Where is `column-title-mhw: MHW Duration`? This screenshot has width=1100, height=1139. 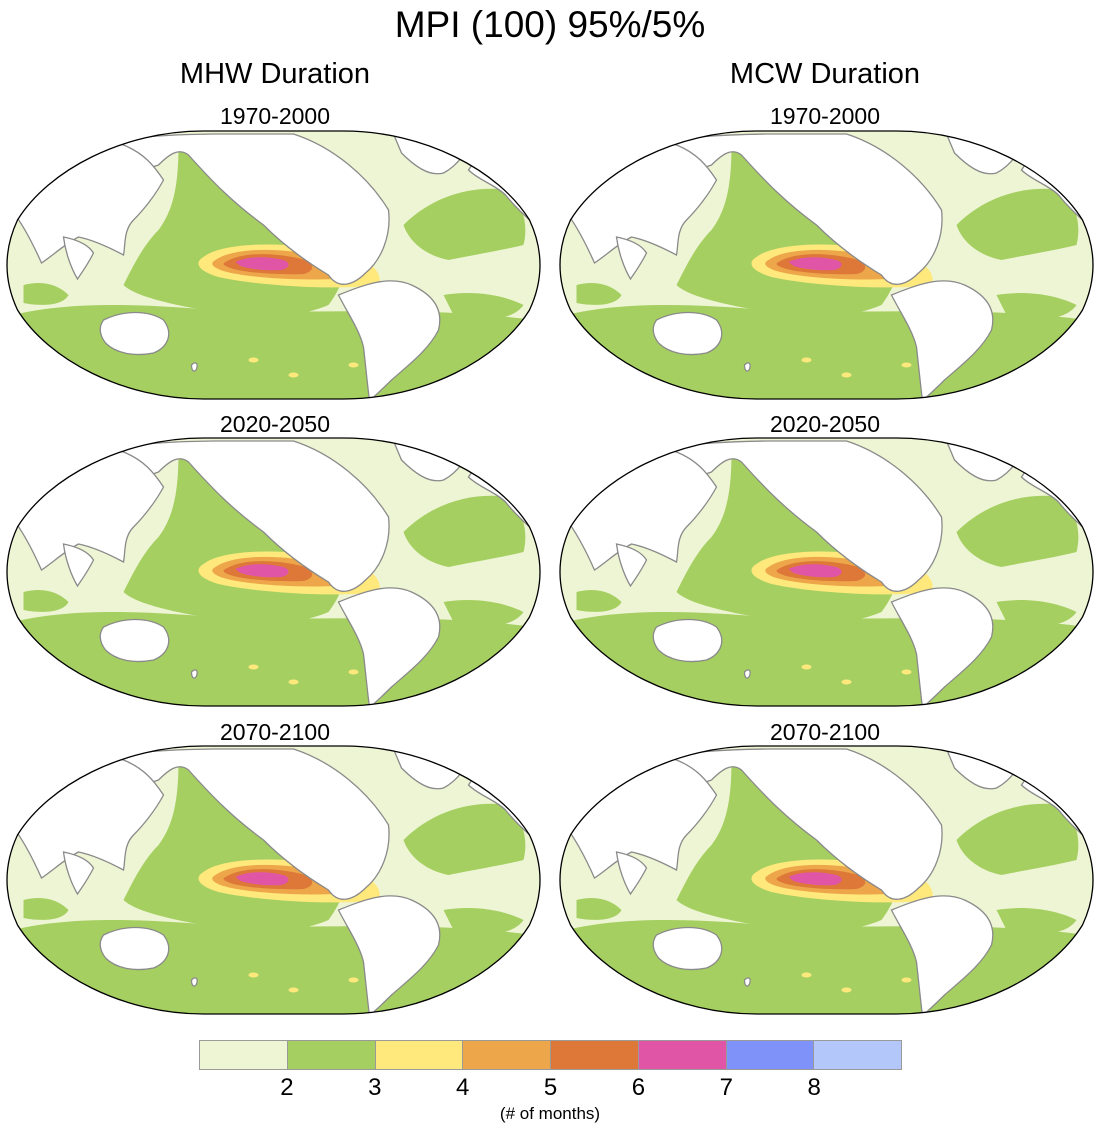 column-title-mhw: MHW Duration is located at coordinates (275, 74).